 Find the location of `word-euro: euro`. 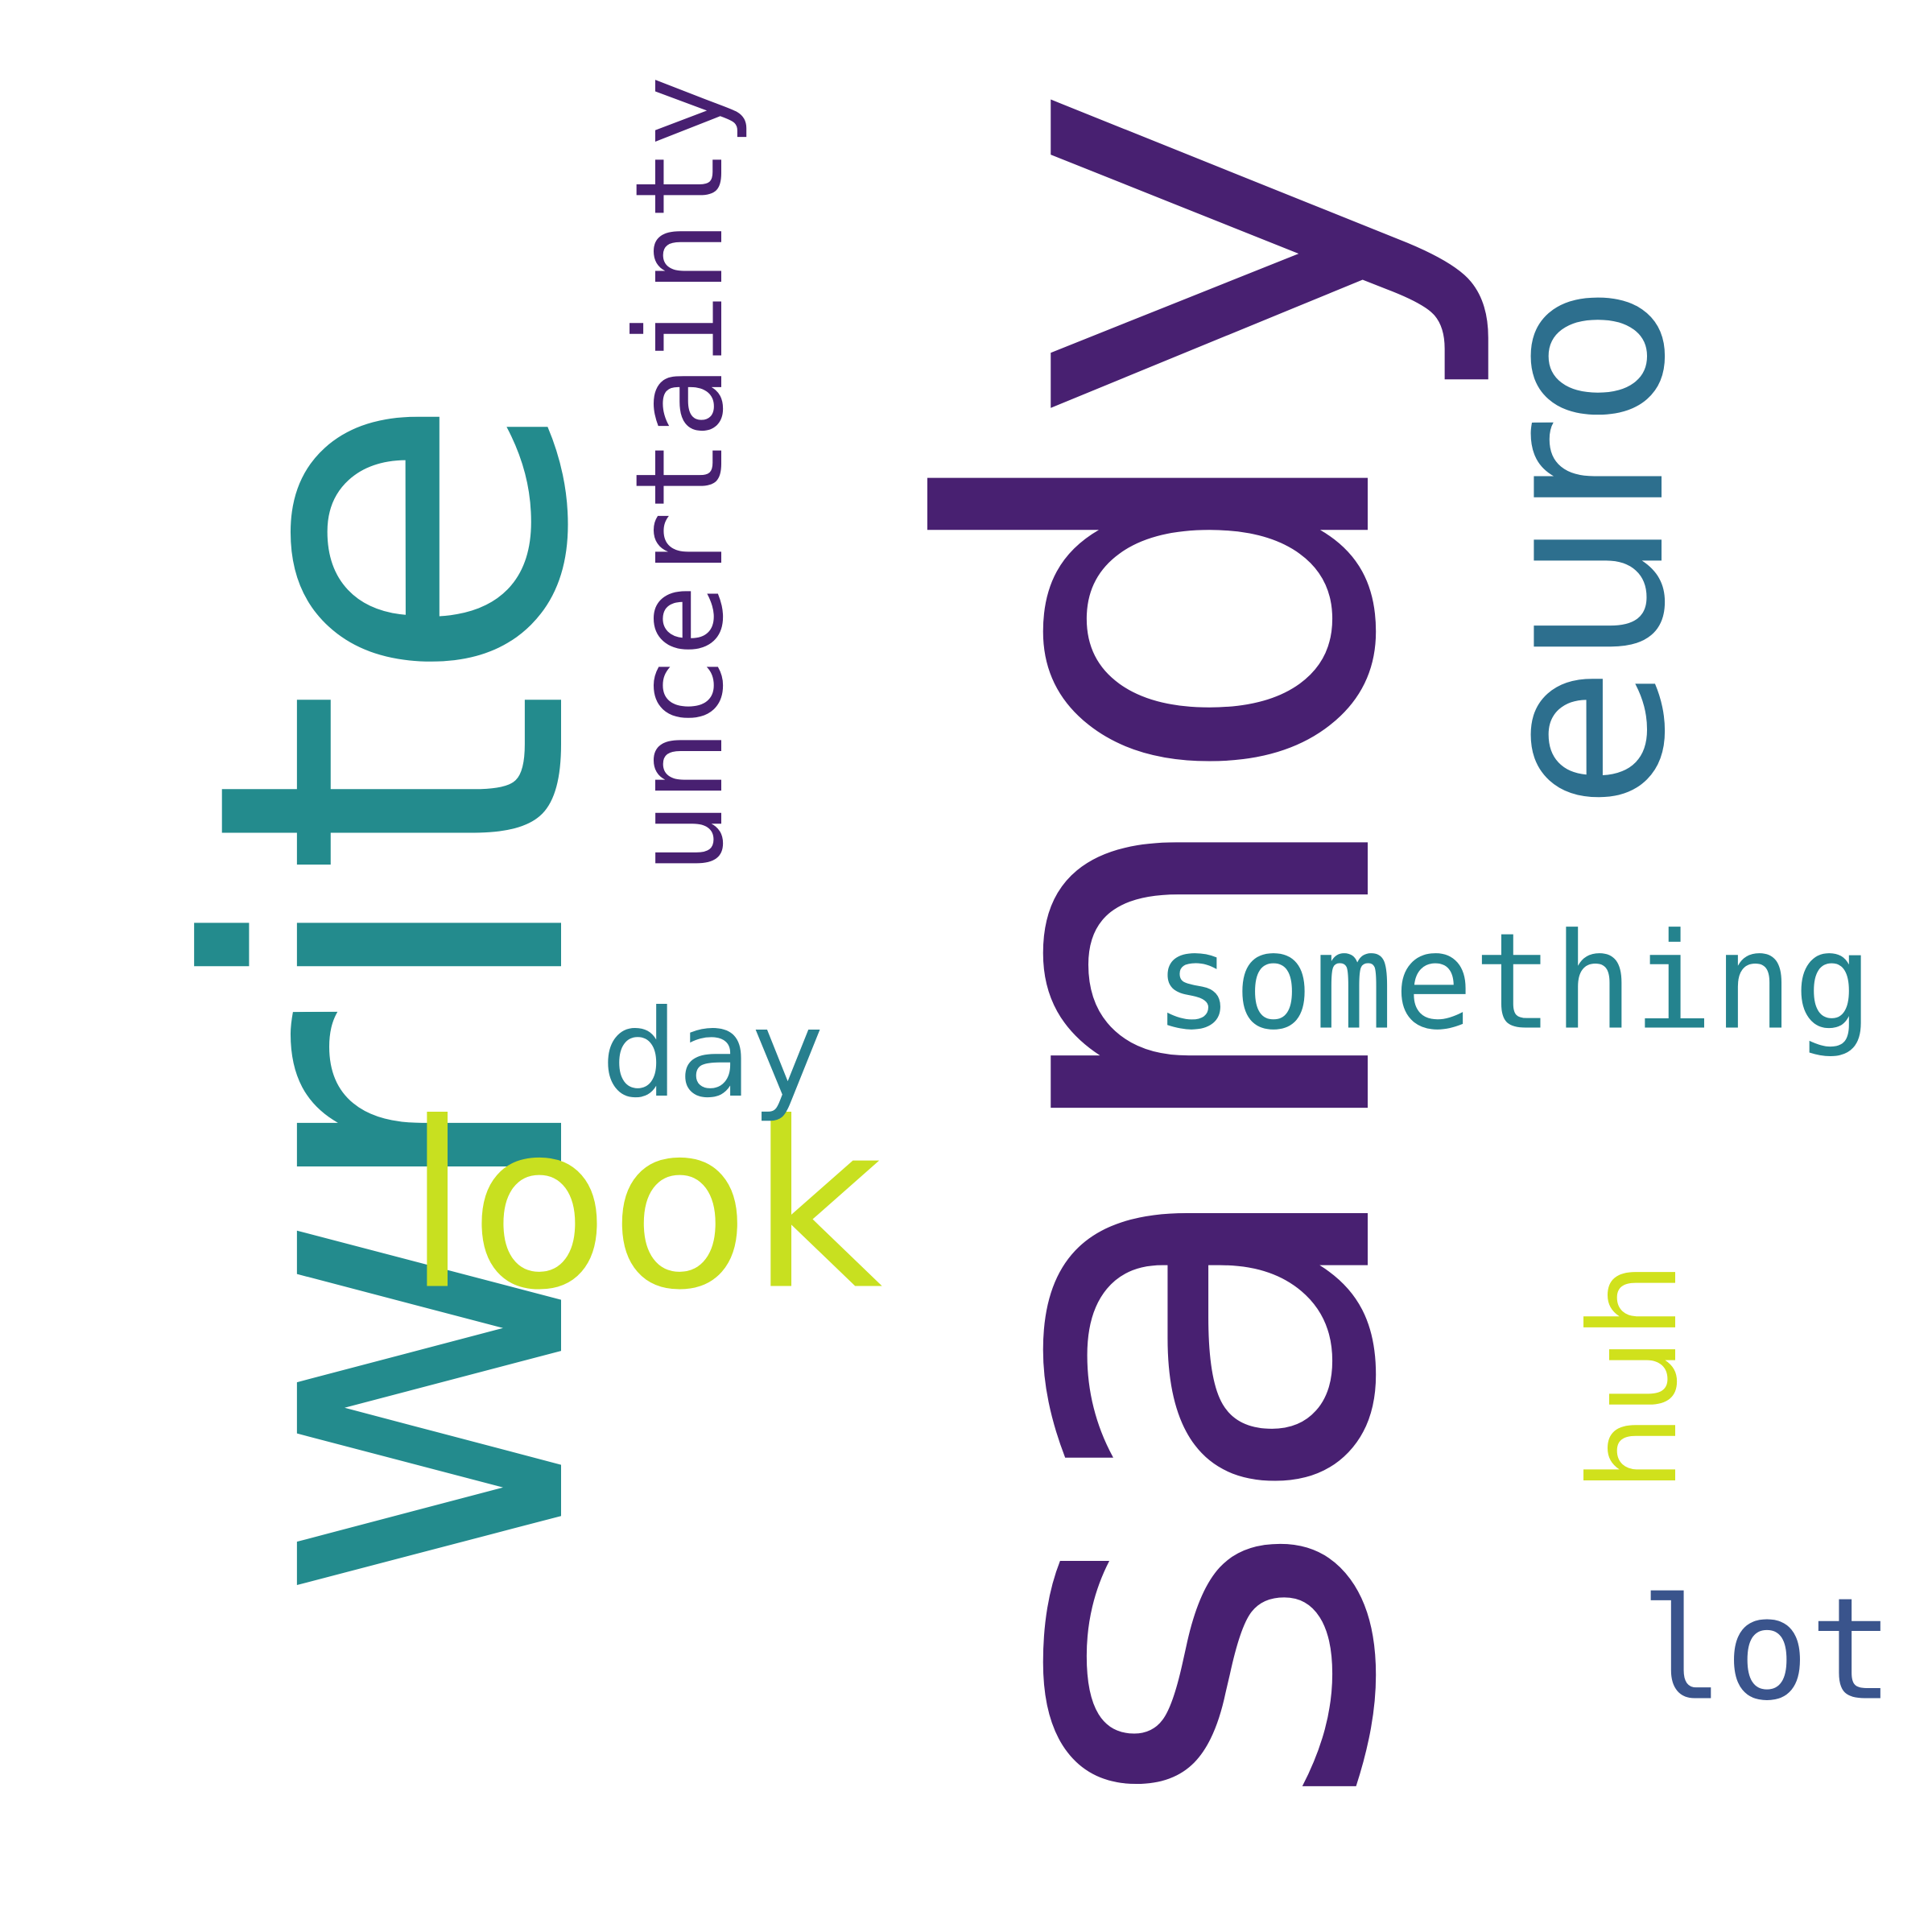

word-euro: euro is located at coordinates (1581, 547).